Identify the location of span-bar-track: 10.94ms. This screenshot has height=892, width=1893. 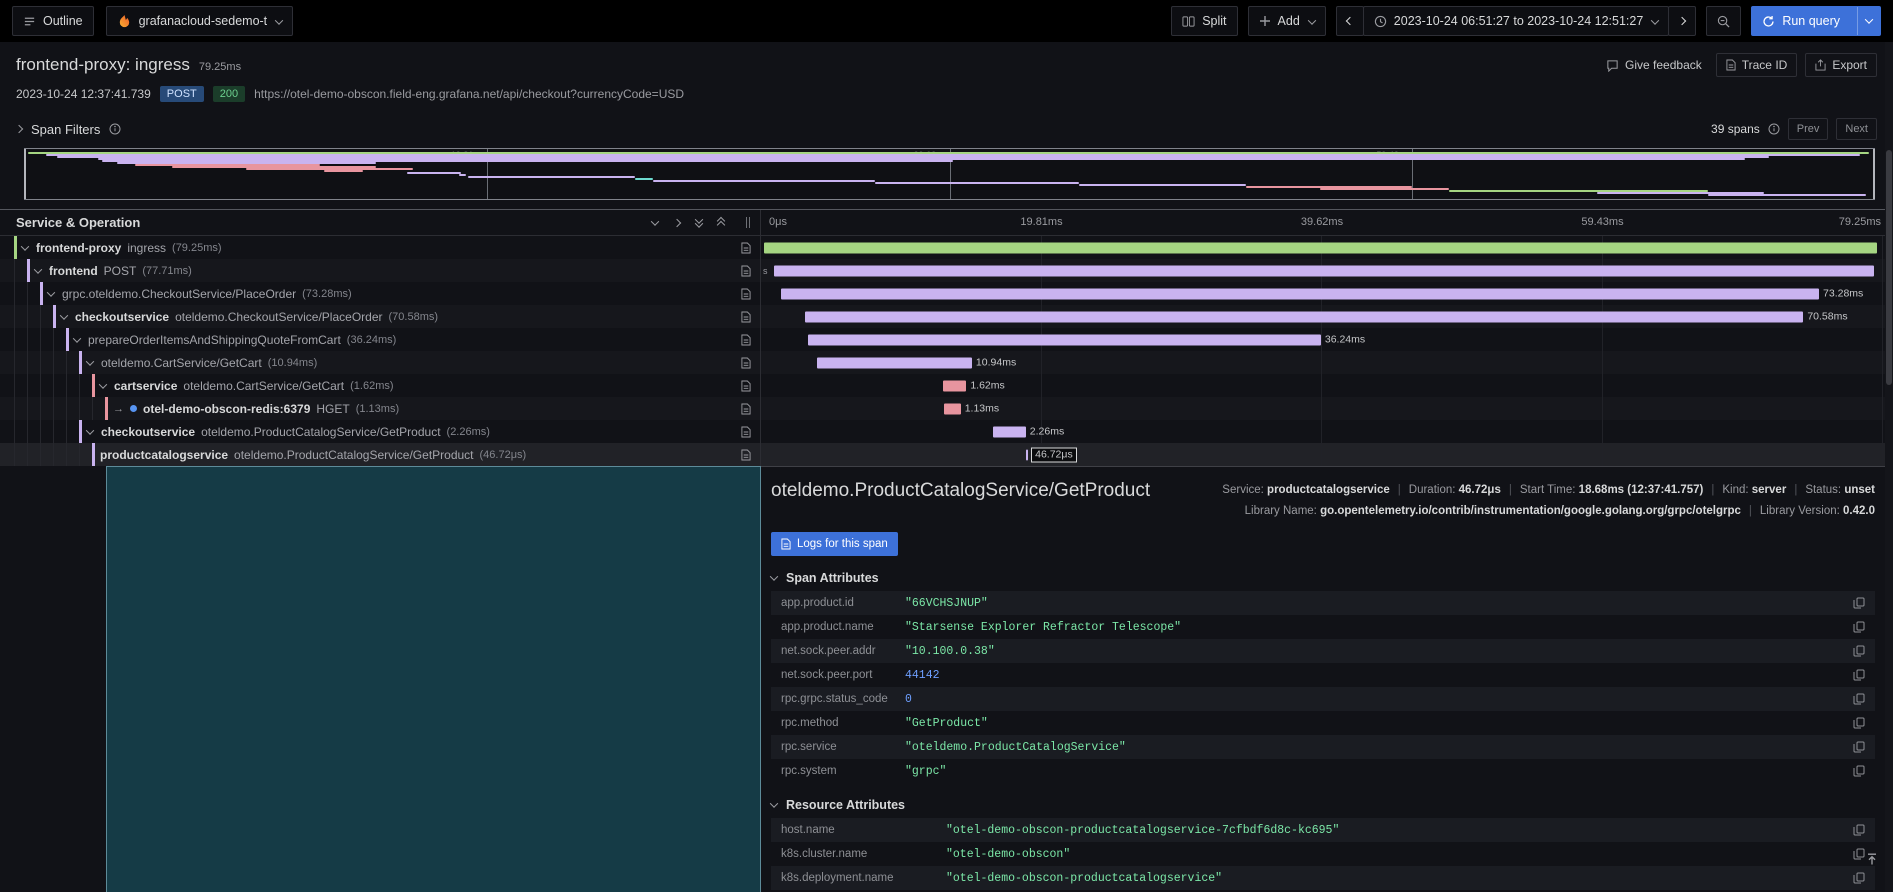
(1322, 362).